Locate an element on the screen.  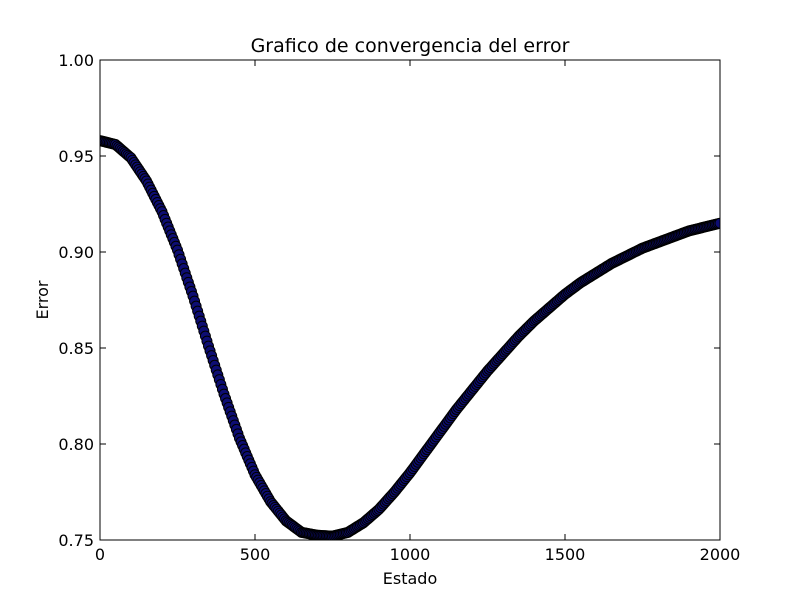
y-tick-label: 0.75 is located at coordinates (76, 540).